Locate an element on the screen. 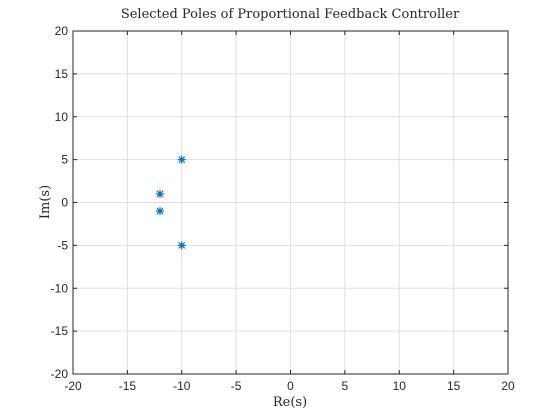 Image resolution: width=560 pixels, height=420 pixels. y-tick-label: 0 is located at coordinates (64, 203).